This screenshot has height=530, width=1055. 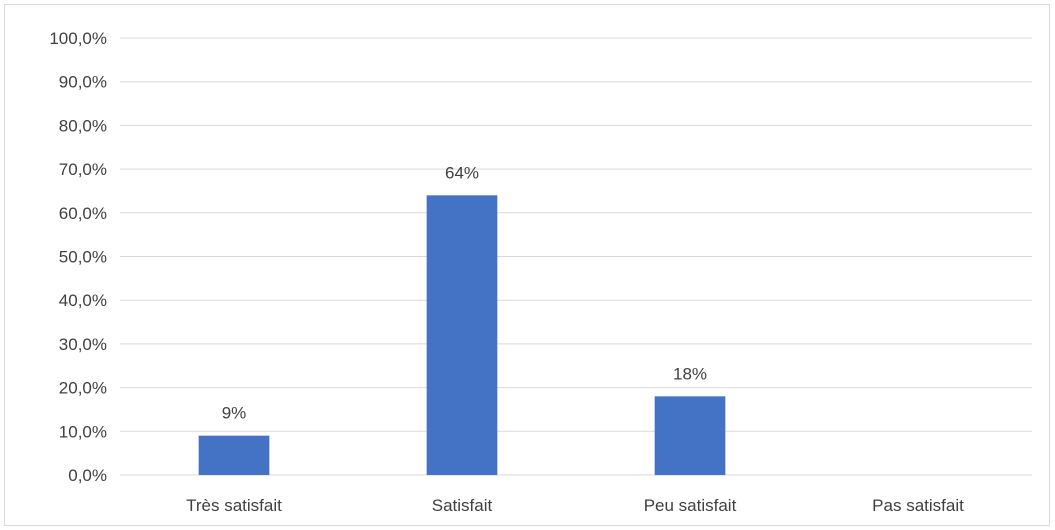 I want to click on x-category-label: Satisfait, so click(x=462, y=505).